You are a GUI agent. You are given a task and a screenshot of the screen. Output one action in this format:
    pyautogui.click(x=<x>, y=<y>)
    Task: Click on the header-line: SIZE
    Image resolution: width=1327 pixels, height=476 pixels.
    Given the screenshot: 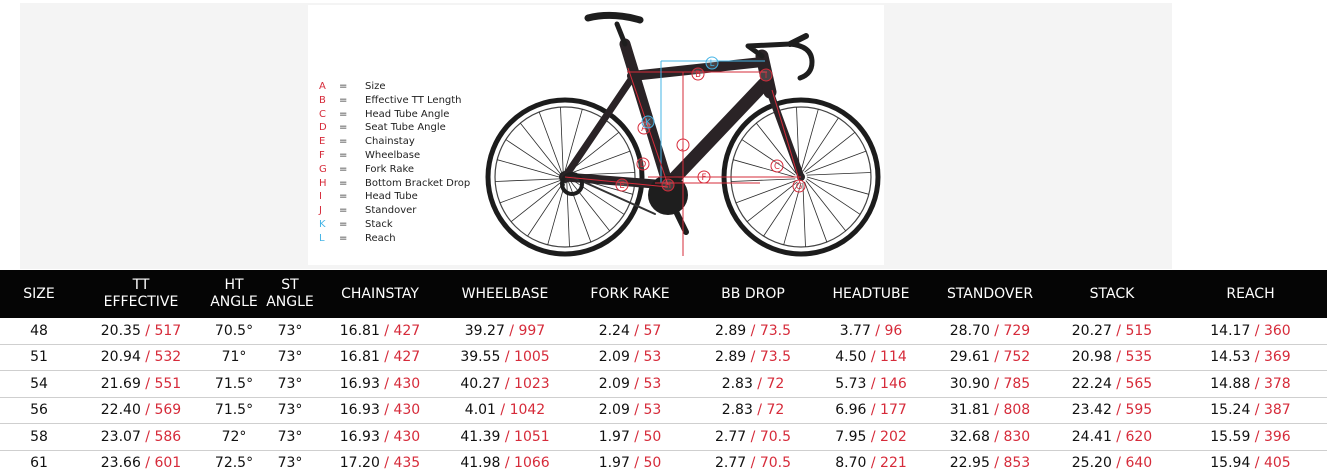 What is the action you would take?
    pyautogui.click(x=39, y=293)
    